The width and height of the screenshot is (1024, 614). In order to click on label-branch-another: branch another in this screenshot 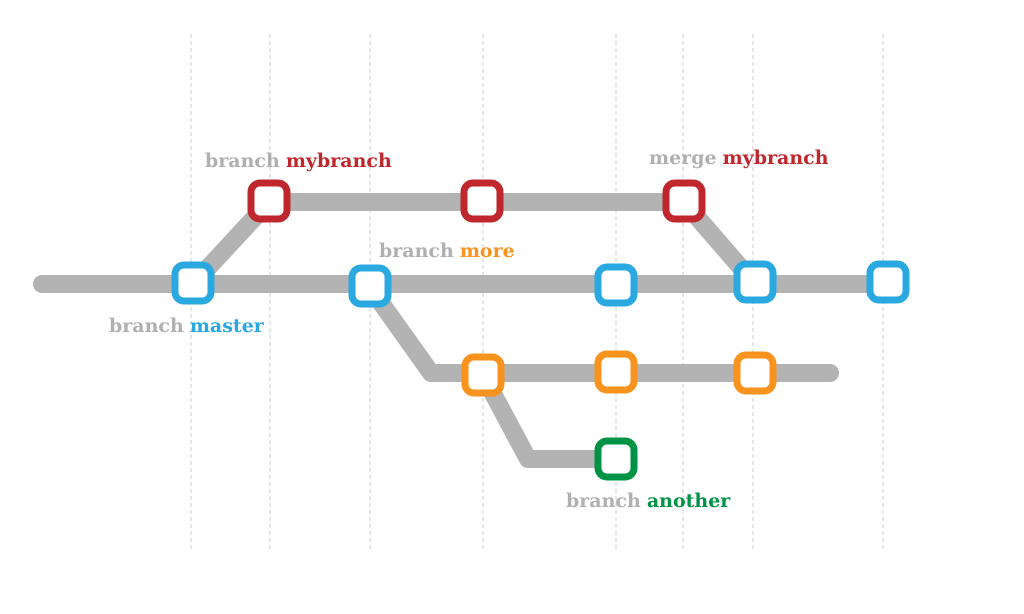, I will do `click(648, 501)`.